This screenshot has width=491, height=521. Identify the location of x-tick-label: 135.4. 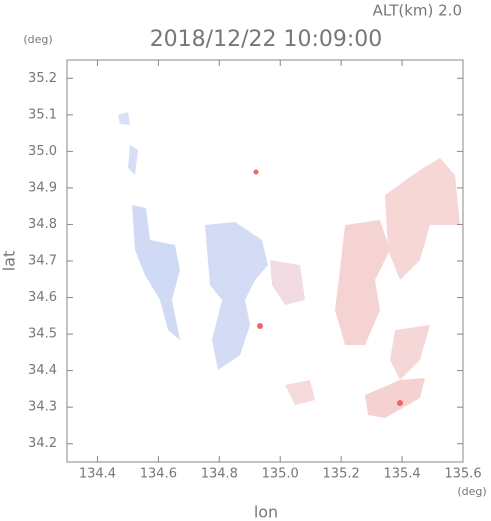
(401, 474).